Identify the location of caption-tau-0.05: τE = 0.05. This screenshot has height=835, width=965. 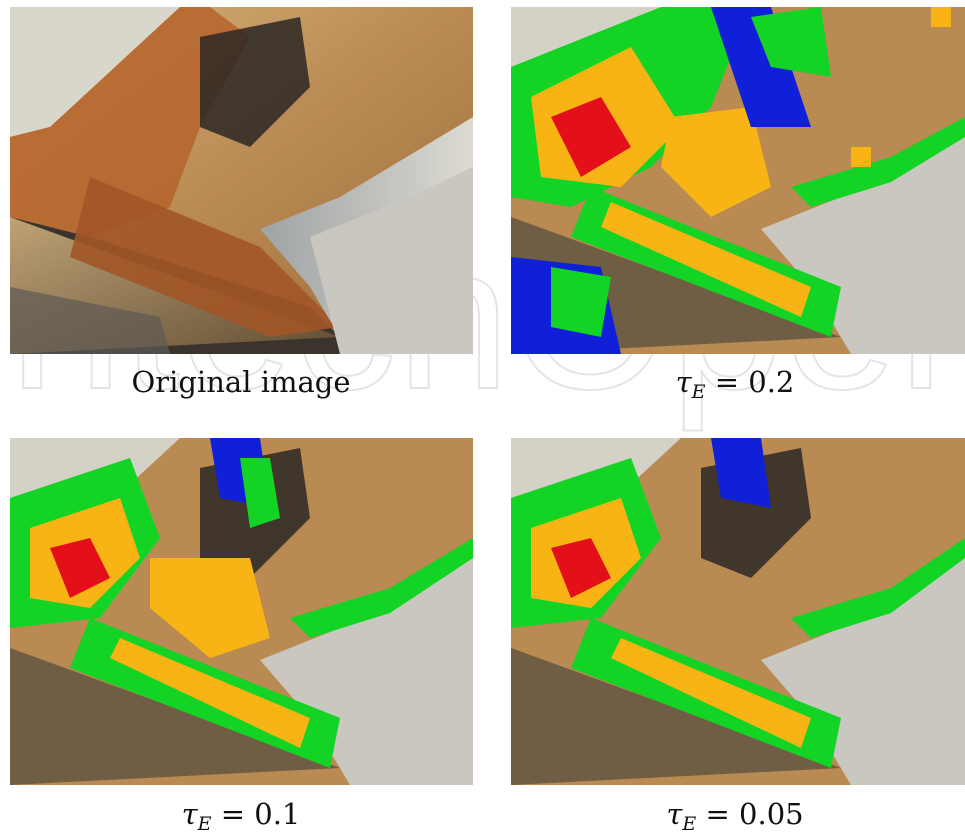
(732, 817).